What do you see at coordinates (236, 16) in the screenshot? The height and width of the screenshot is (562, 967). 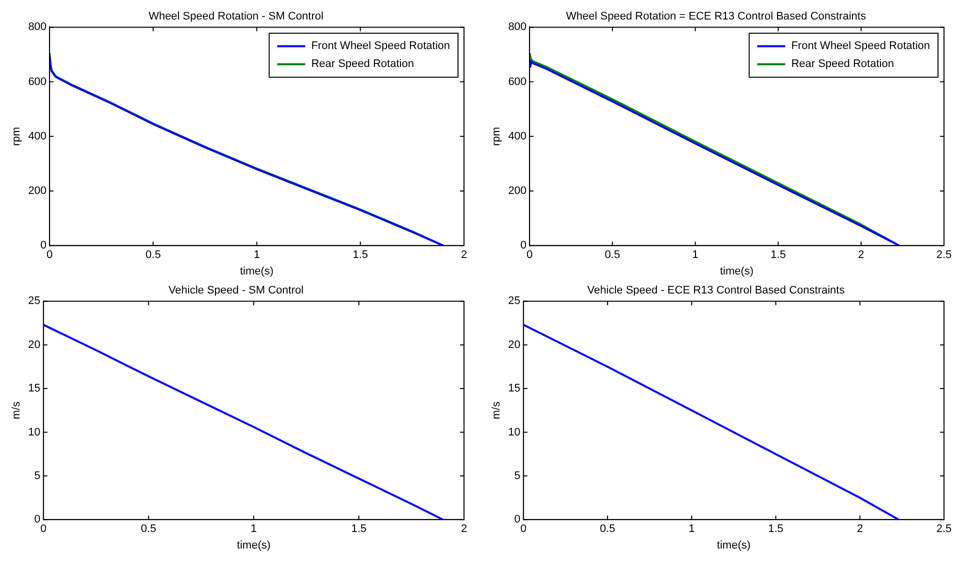 I see `chart-title: Wheel Speed Rotation - SM Control` at bounding box center [236, 16].